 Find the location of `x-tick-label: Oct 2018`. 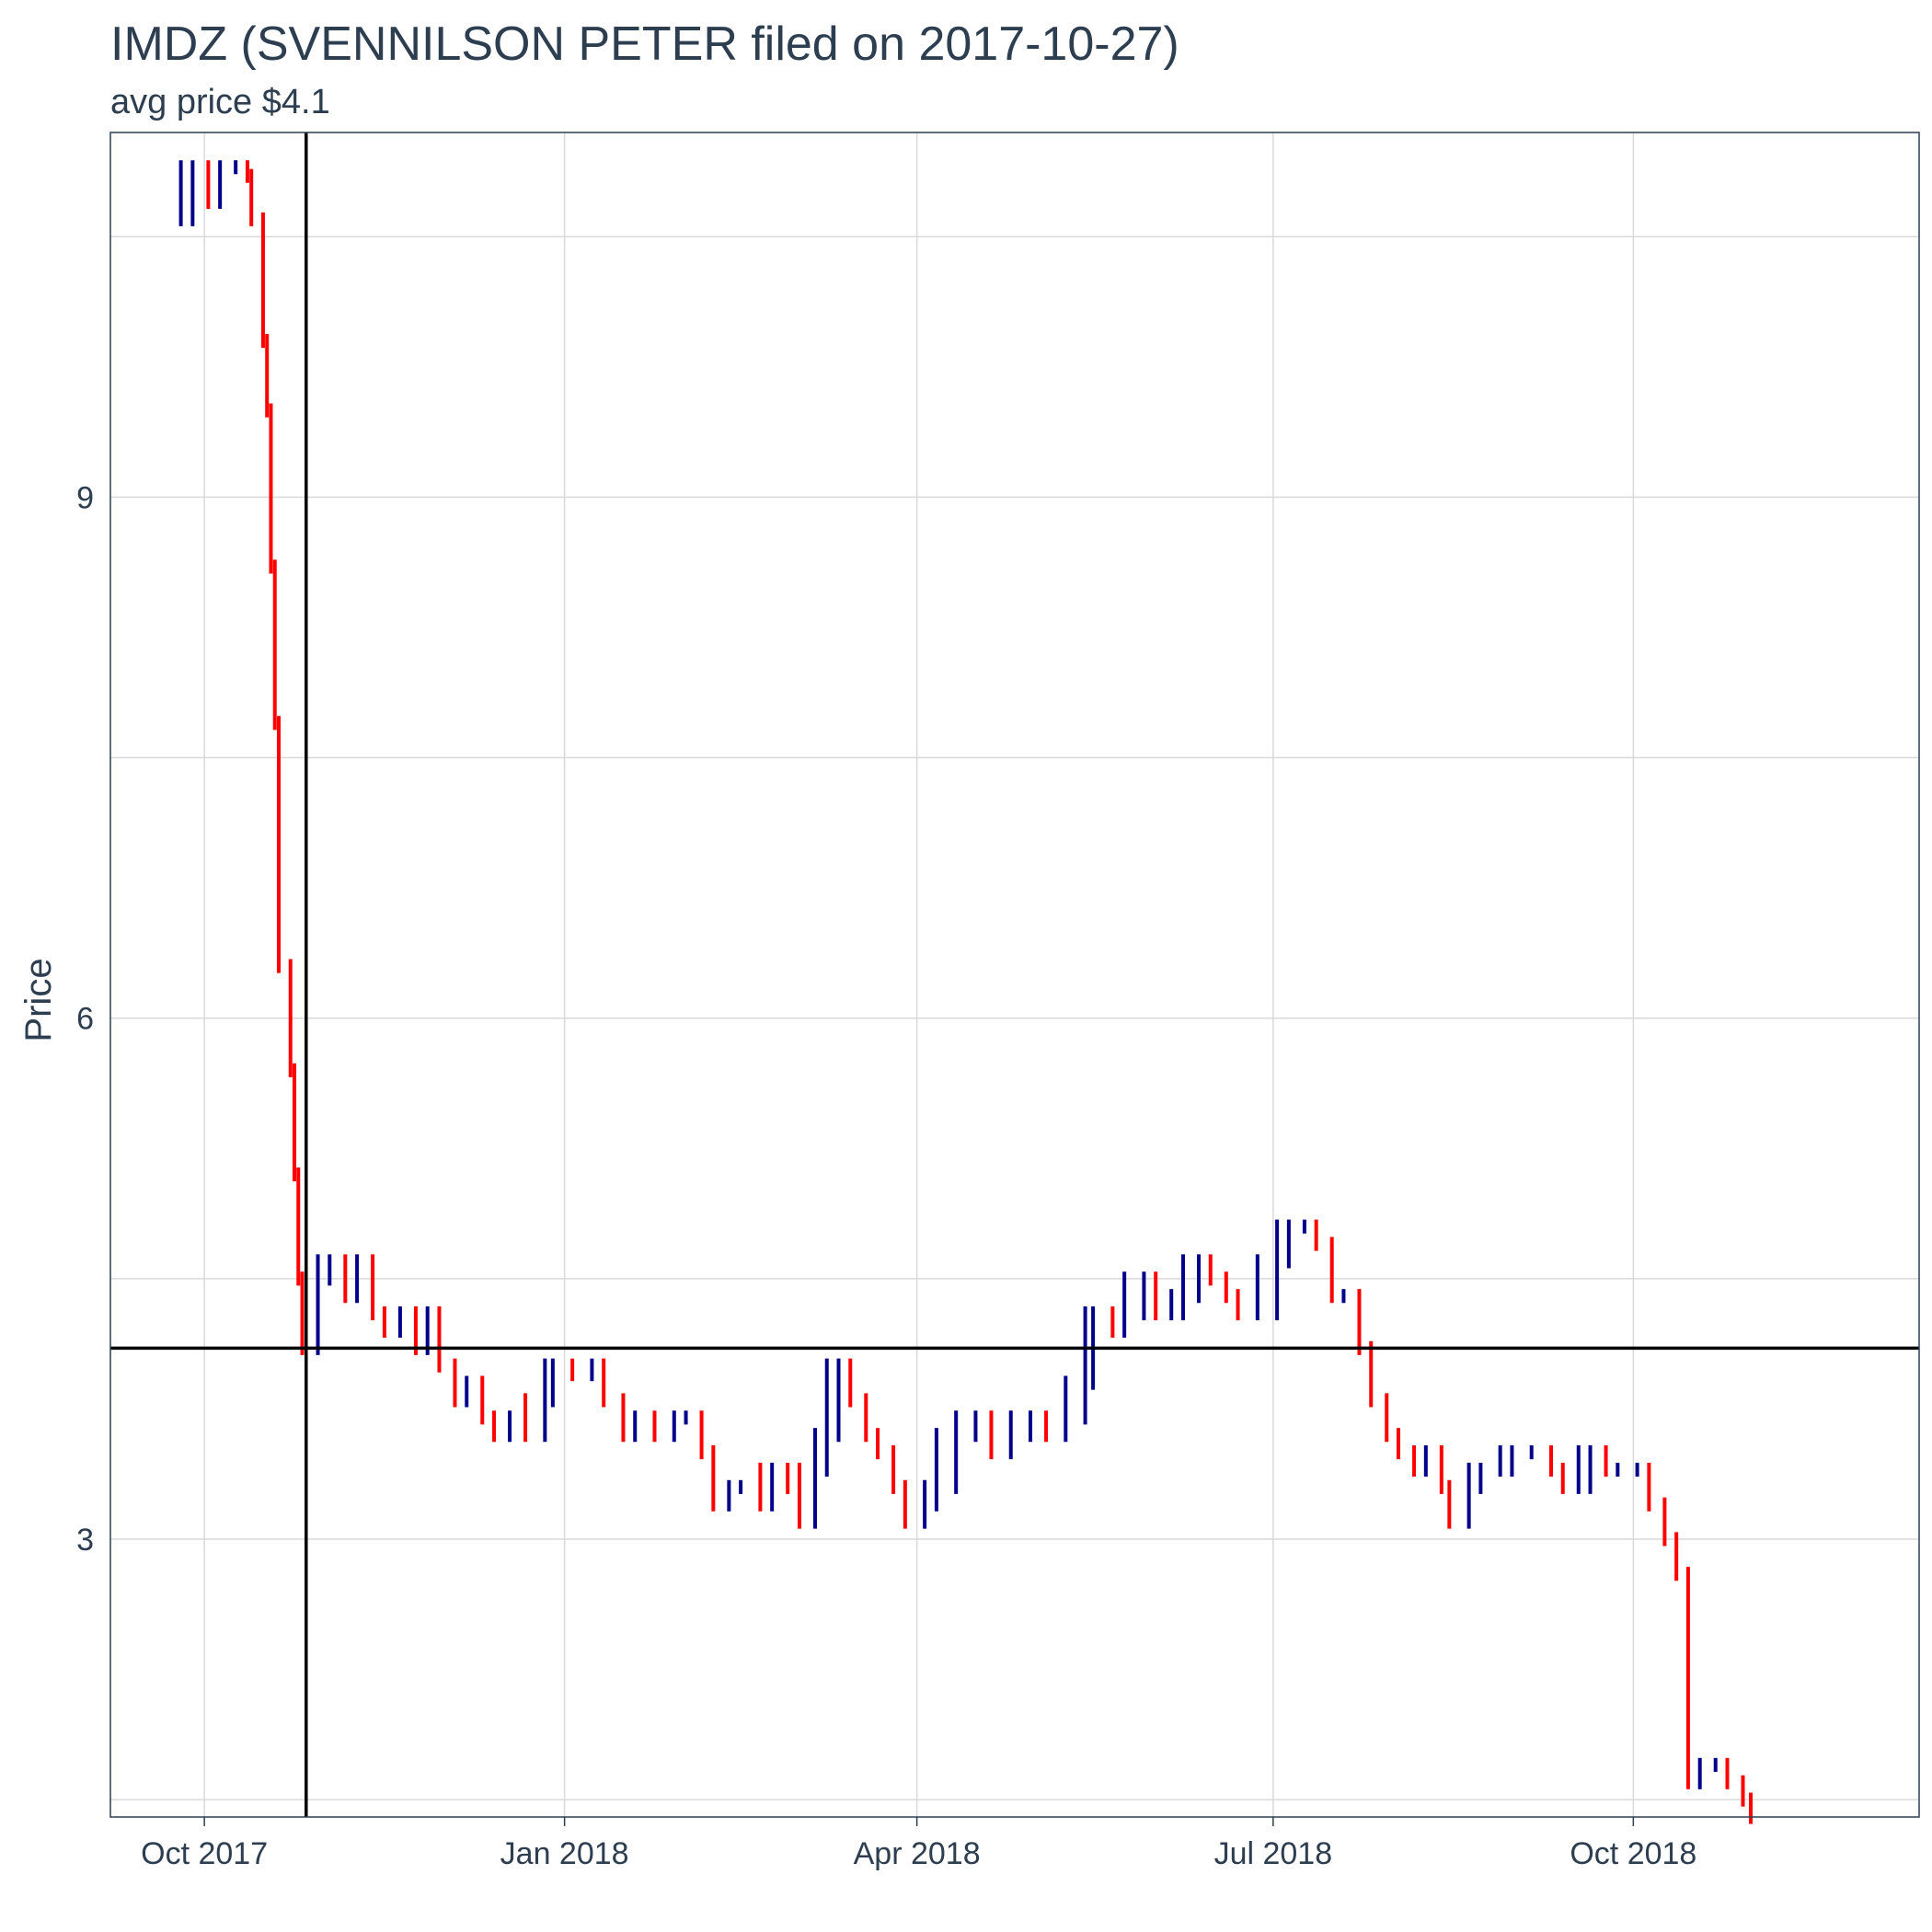

x-tick-label: Oct 2018 is located at coordinates (1633, 1853).